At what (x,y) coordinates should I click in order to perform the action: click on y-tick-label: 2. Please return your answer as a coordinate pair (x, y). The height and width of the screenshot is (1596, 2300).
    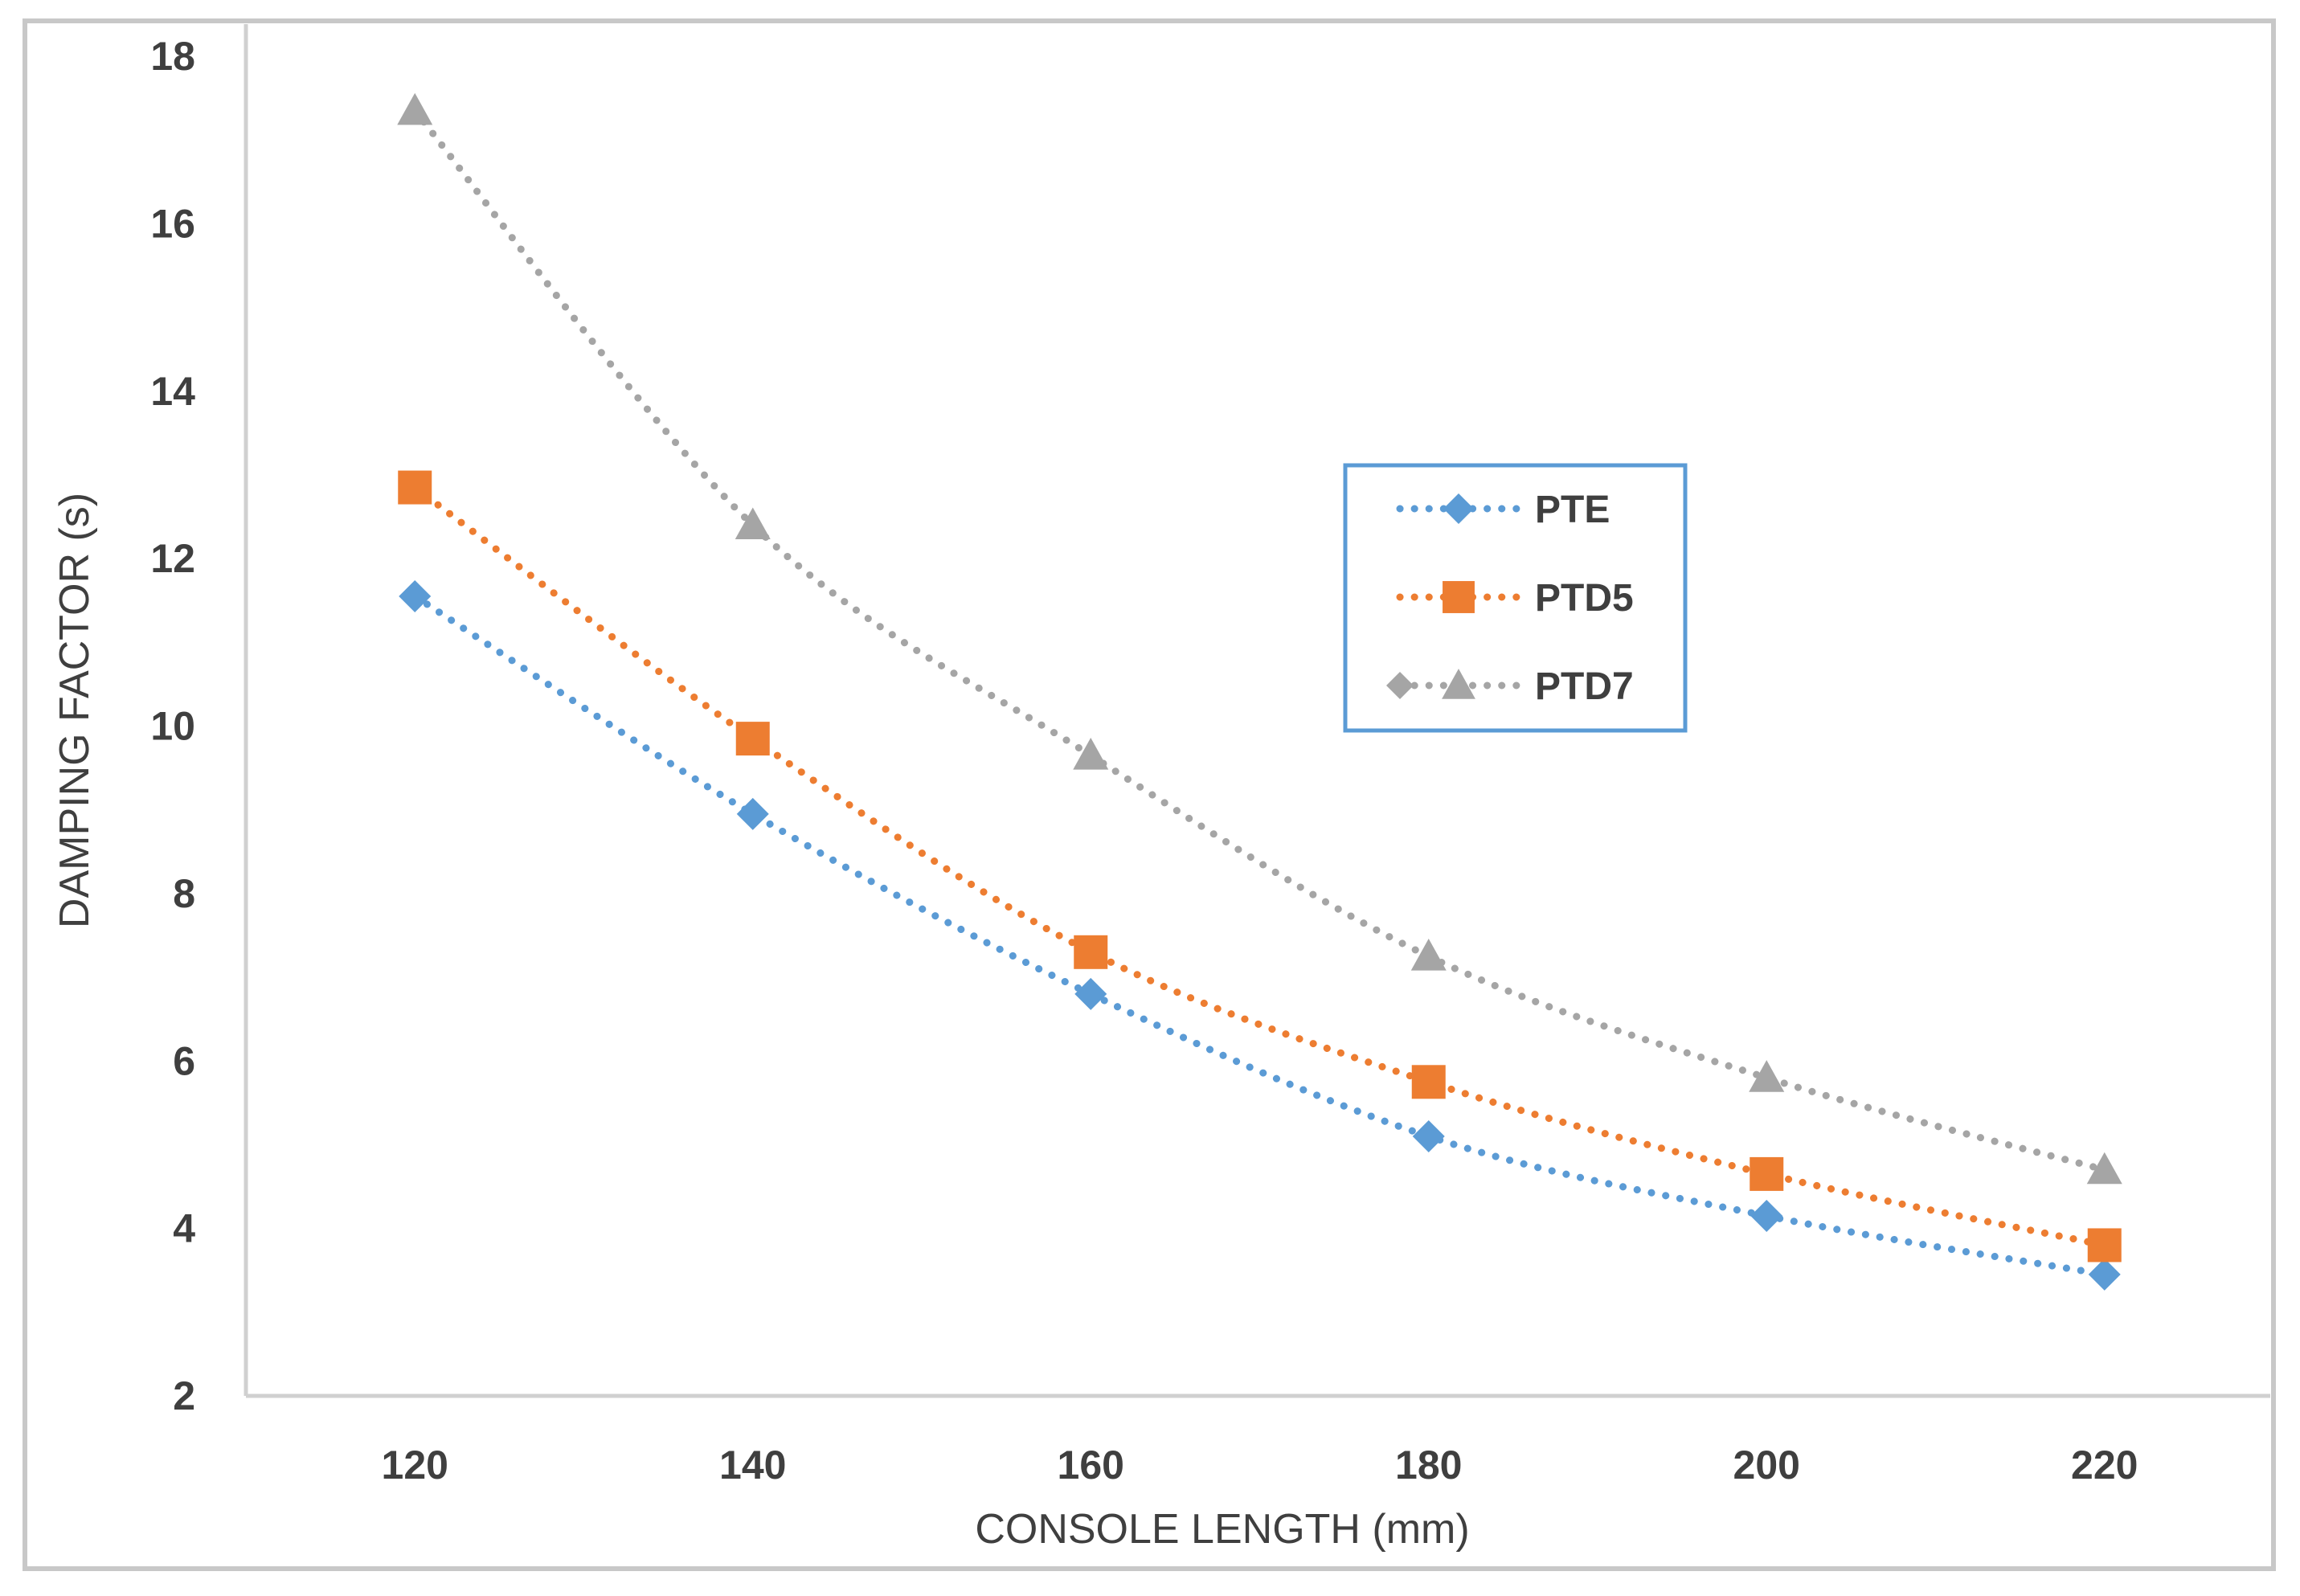
    Looking at the image, I should click on (184, 1395).